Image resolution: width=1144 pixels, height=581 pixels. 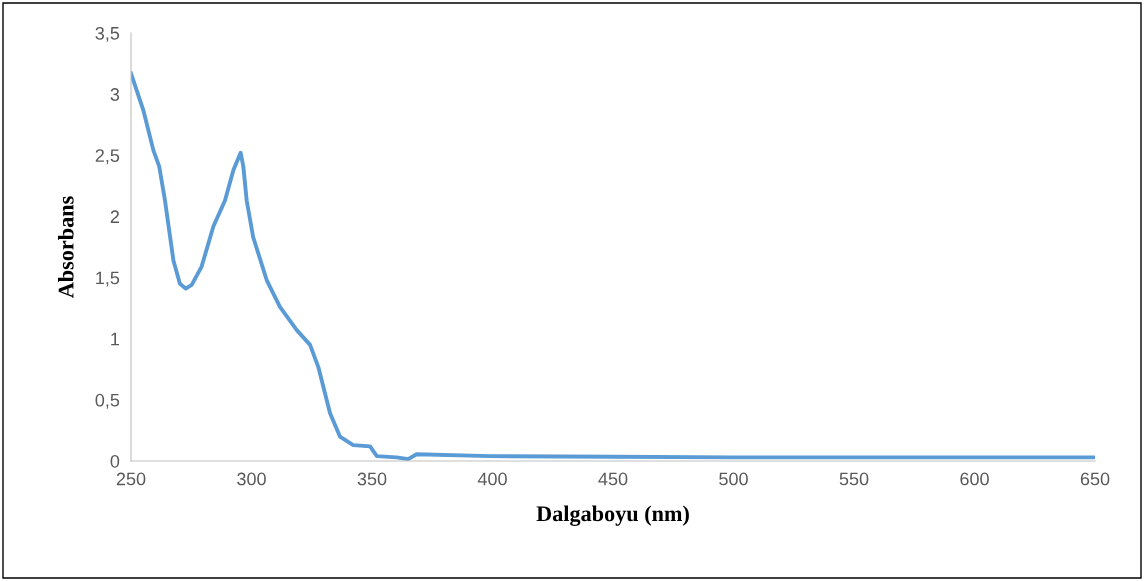 What do you see at coordinates (974, 479) in the screenshot?
I see `x-tick-label: 600` at bounding box center [974, 479].